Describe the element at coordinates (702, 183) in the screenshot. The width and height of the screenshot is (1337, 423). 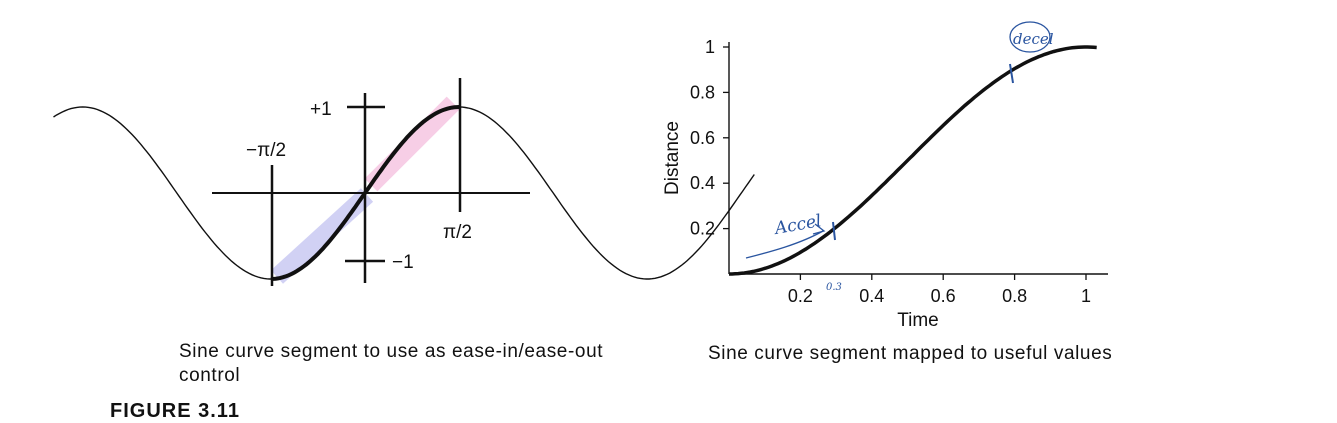
I see `y-tick-label: 0.4` at that location.